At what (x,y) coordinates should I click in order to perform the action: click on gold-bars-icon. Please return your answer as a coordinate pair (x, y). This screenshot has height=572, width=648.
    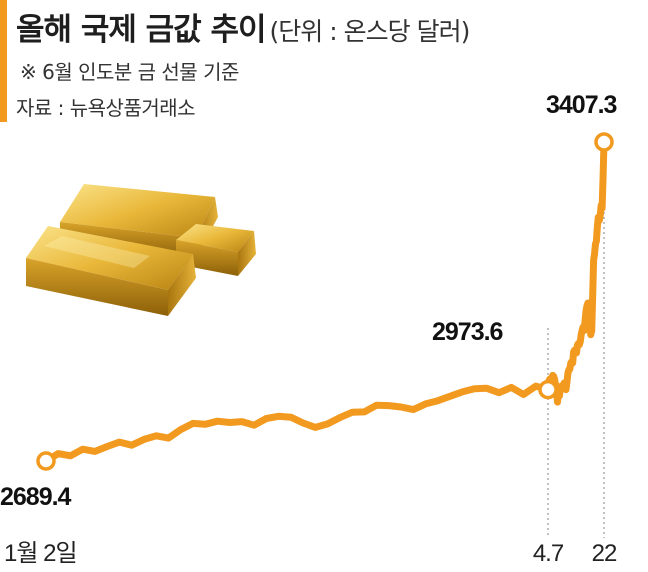
    Looking at the image, I should click on (141, 250).